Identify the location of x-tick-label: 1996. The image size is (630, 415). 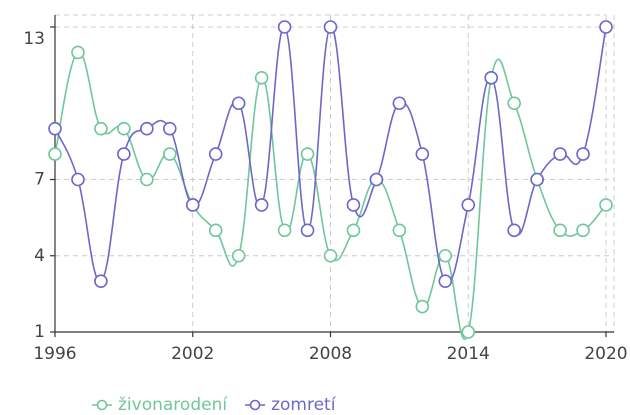
(54, 354).